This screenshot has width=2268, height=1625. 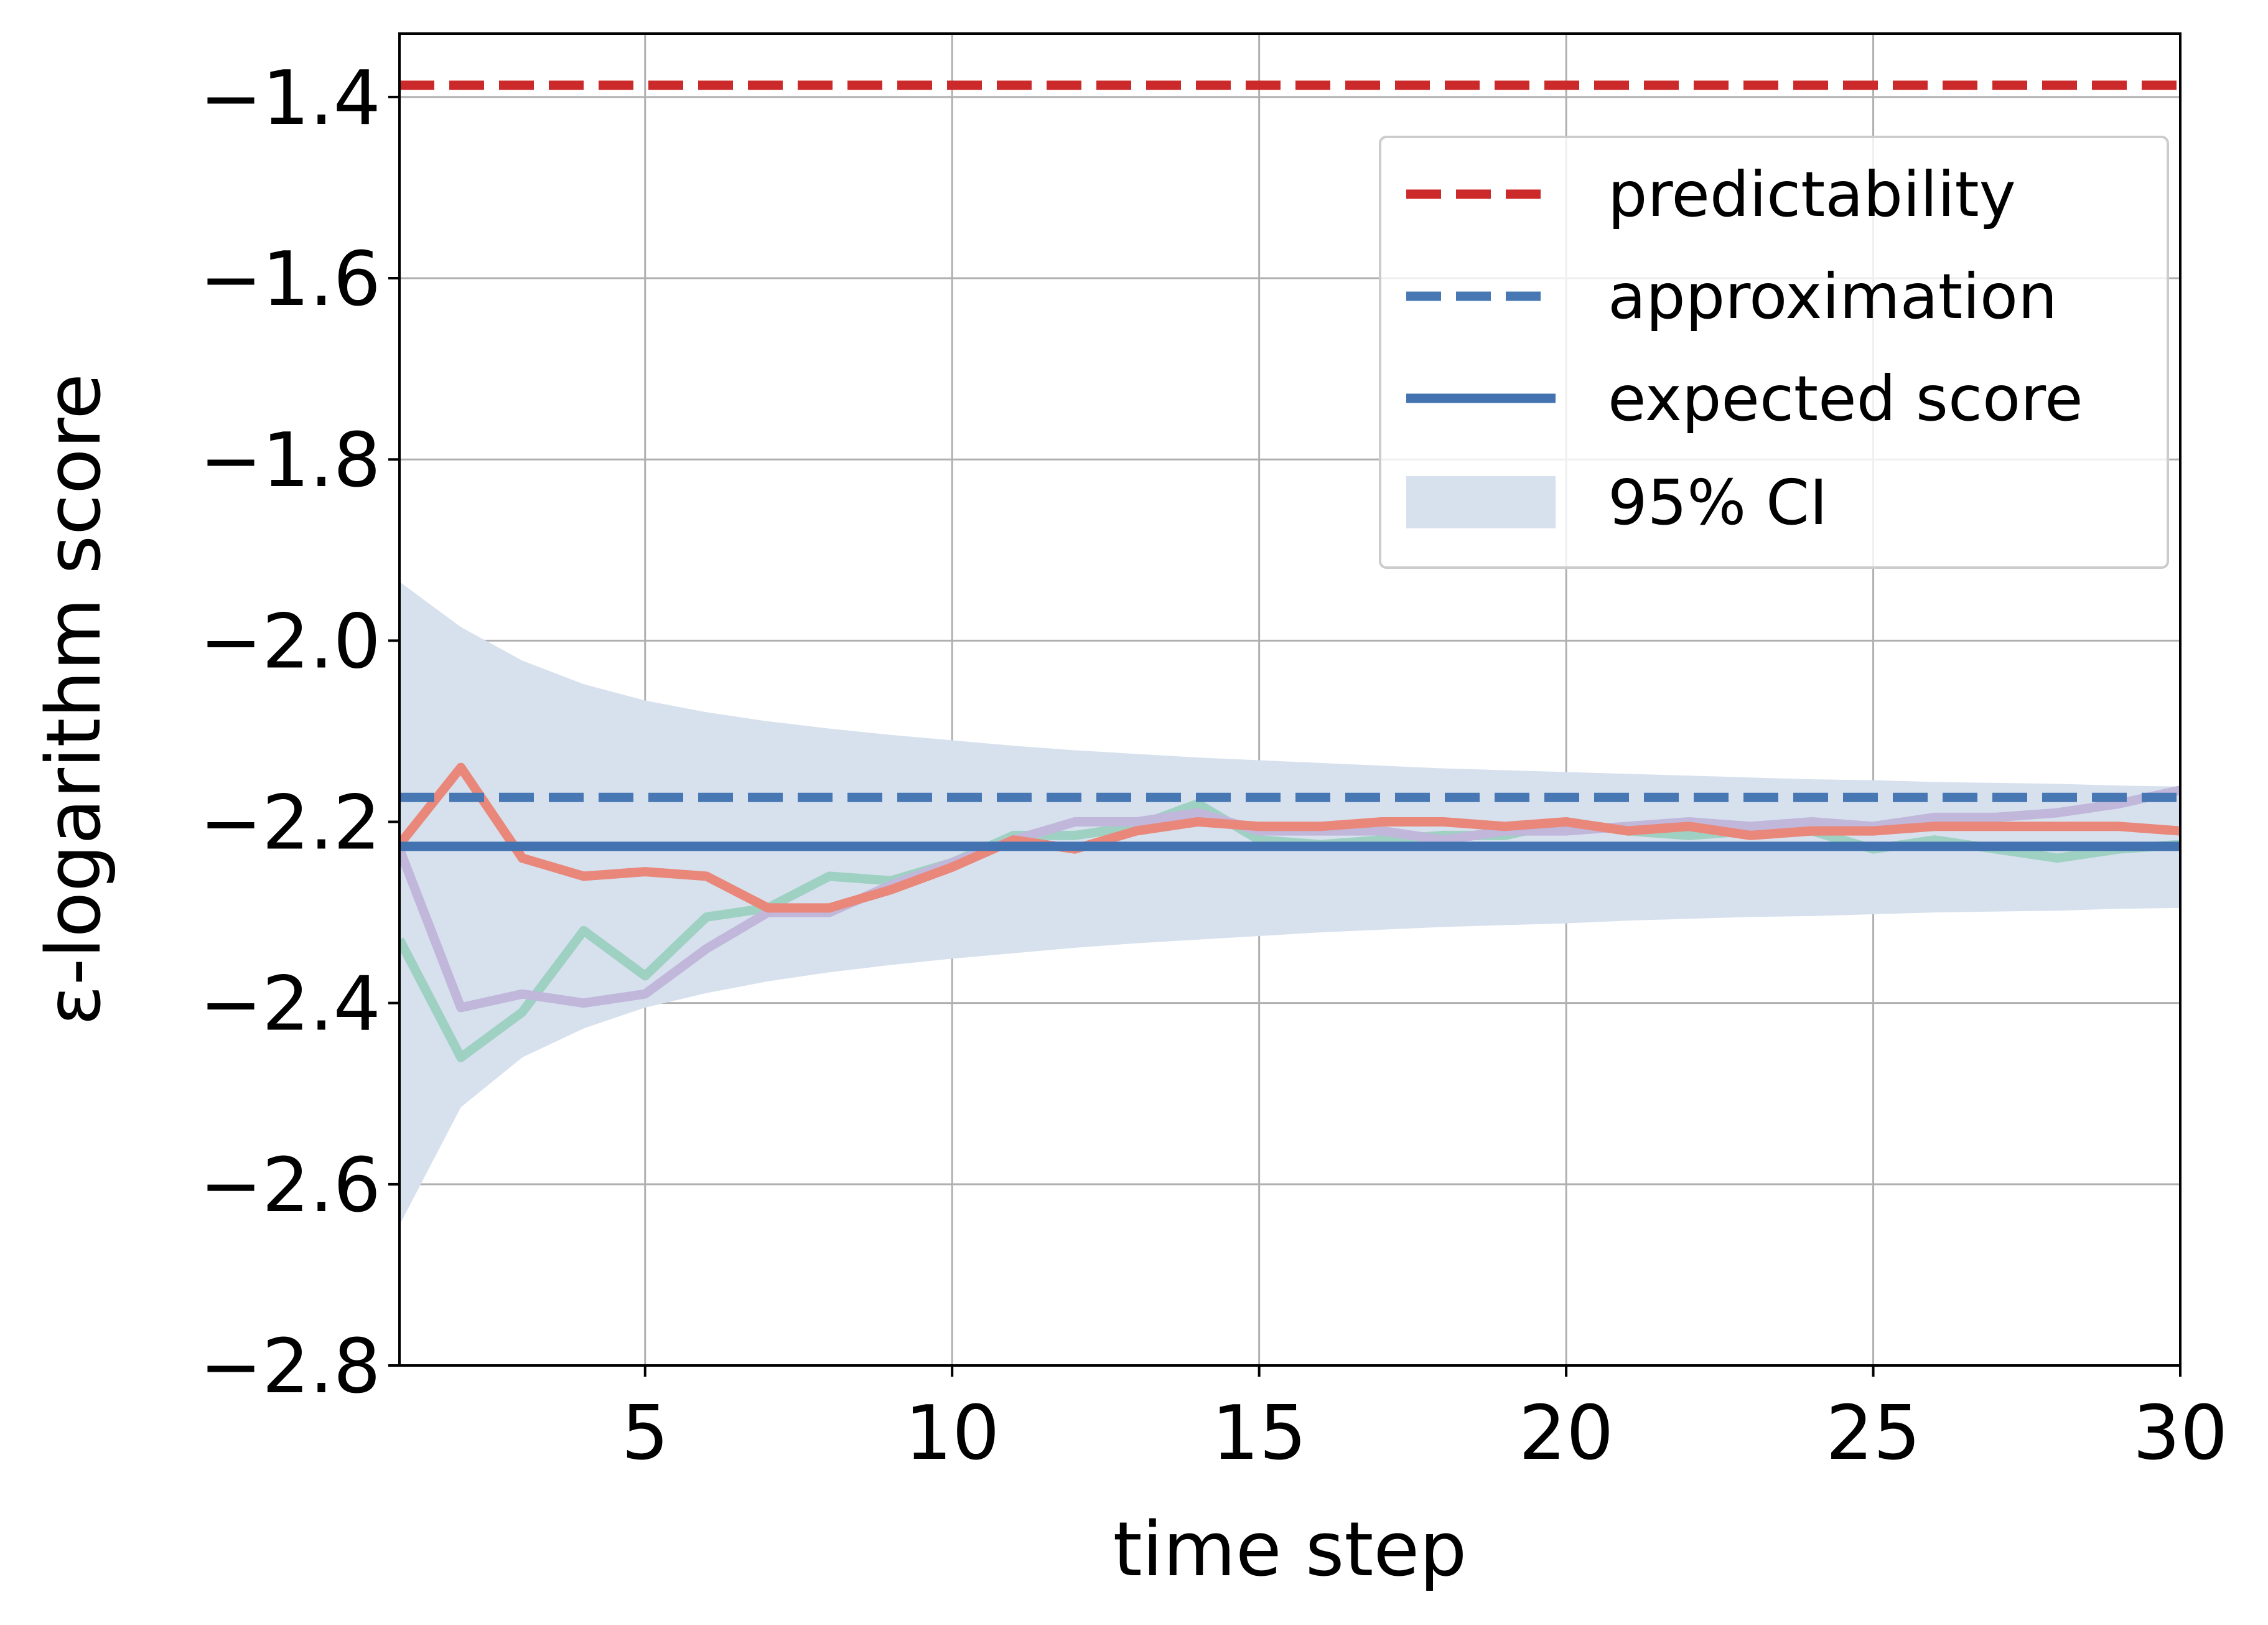 I want to click on y-tick-label: −2.6, so click(x=290, y=1186).